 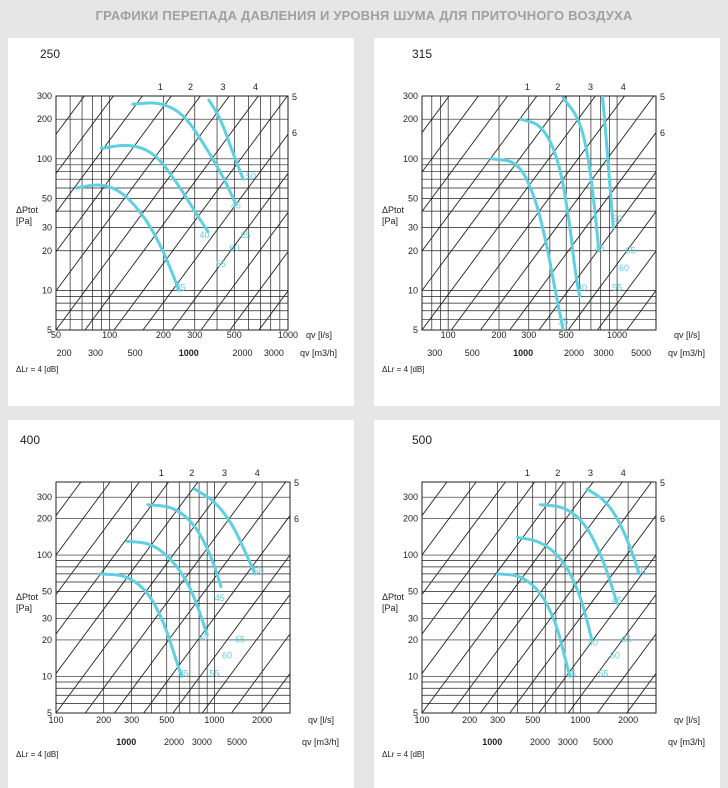 What do you see at coordinates (194, 335) in the screenshot?
I see `x-tick-ls: 300` at bounding box center [194, 335].